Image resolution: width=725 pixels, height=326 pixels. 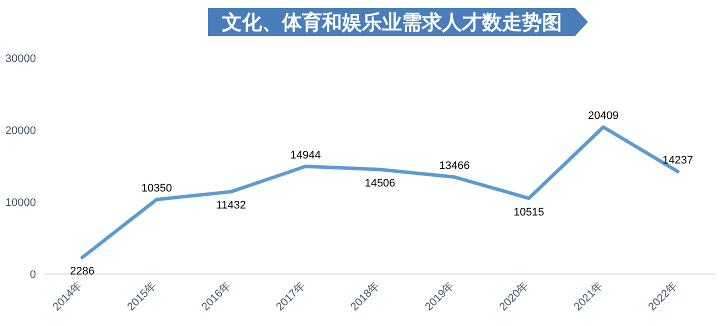 I want to click on data-label: 10515, so click(x=529, y=212).